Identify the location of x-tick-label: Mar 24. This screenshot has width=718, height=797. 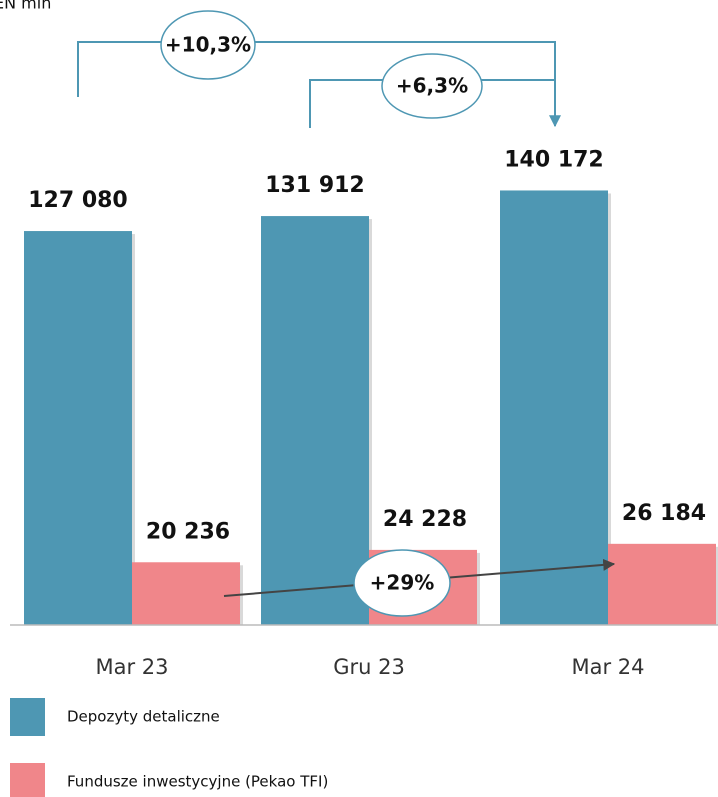
(607, 667).